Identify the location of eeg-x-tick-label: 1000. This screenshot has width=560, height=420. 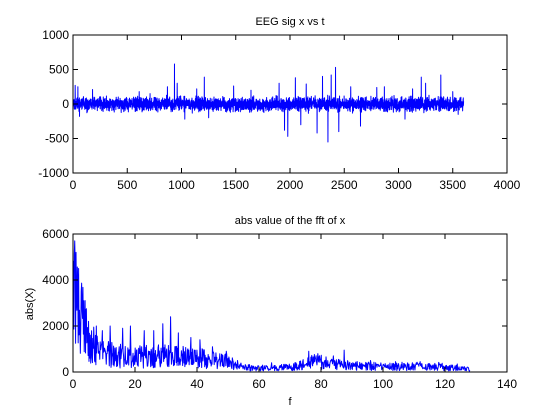
(181, 185).